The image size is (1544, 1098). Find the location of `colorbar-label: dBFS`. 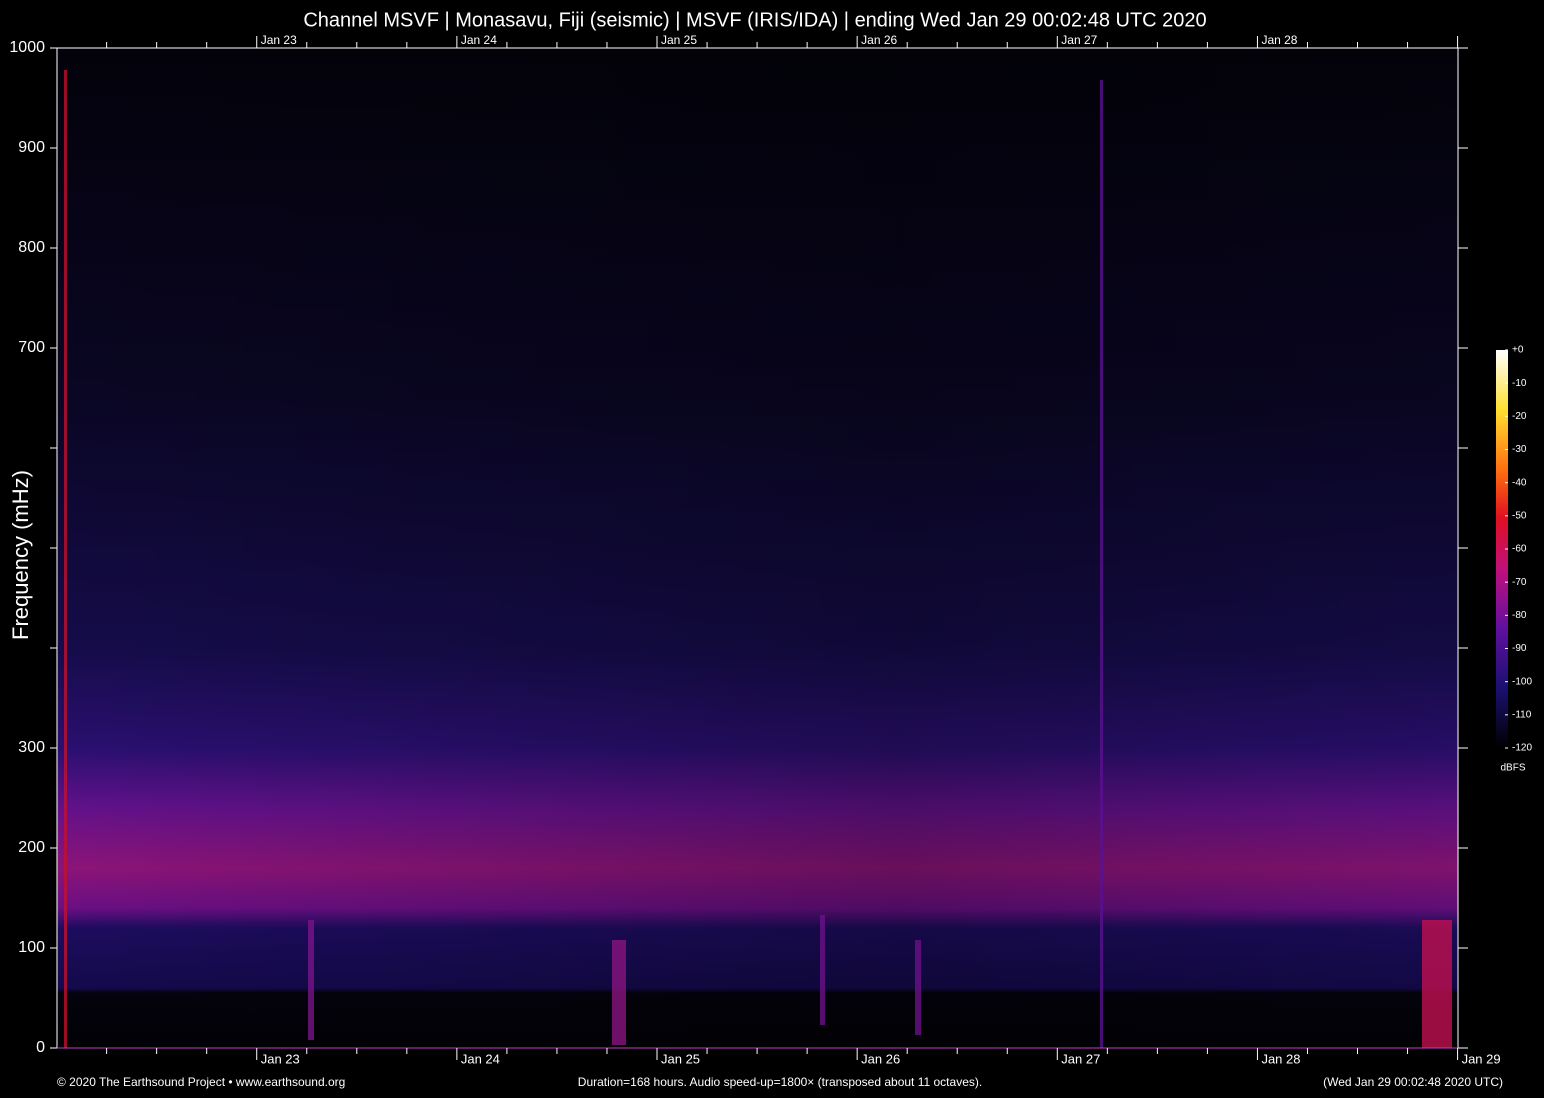

colorbar-label: dBFS is located at coordinates (1512, 768).